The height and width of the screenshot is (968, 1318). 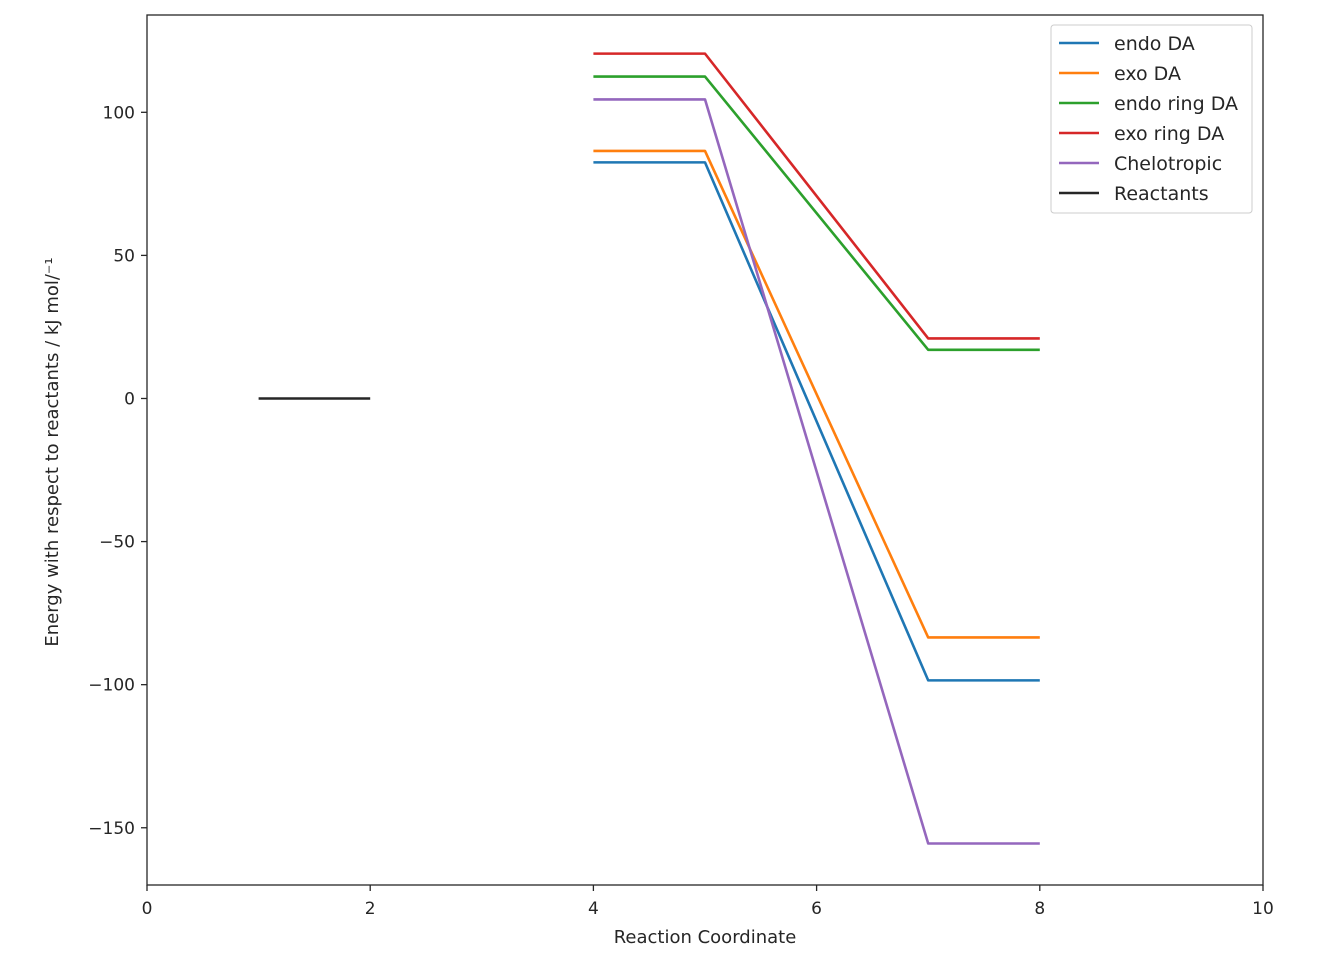 I want to click on x-tick-label: 4, so click(x=593, y=909).